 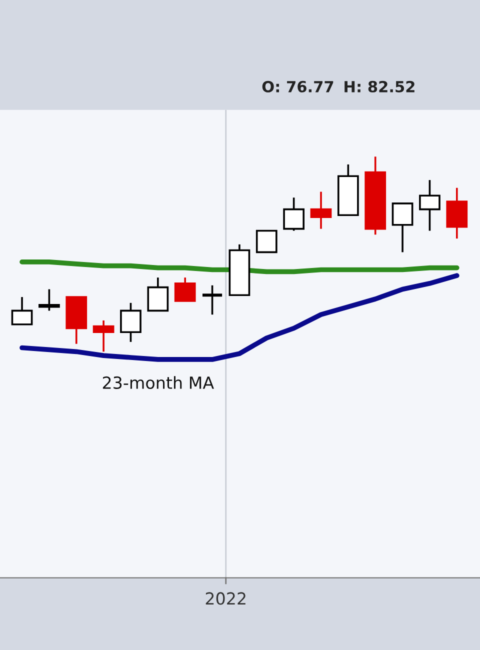 What do you see at coordinates (298, 86) in the screenshot?
I see `text: O: 76.77` at bounding box center [298, 86].